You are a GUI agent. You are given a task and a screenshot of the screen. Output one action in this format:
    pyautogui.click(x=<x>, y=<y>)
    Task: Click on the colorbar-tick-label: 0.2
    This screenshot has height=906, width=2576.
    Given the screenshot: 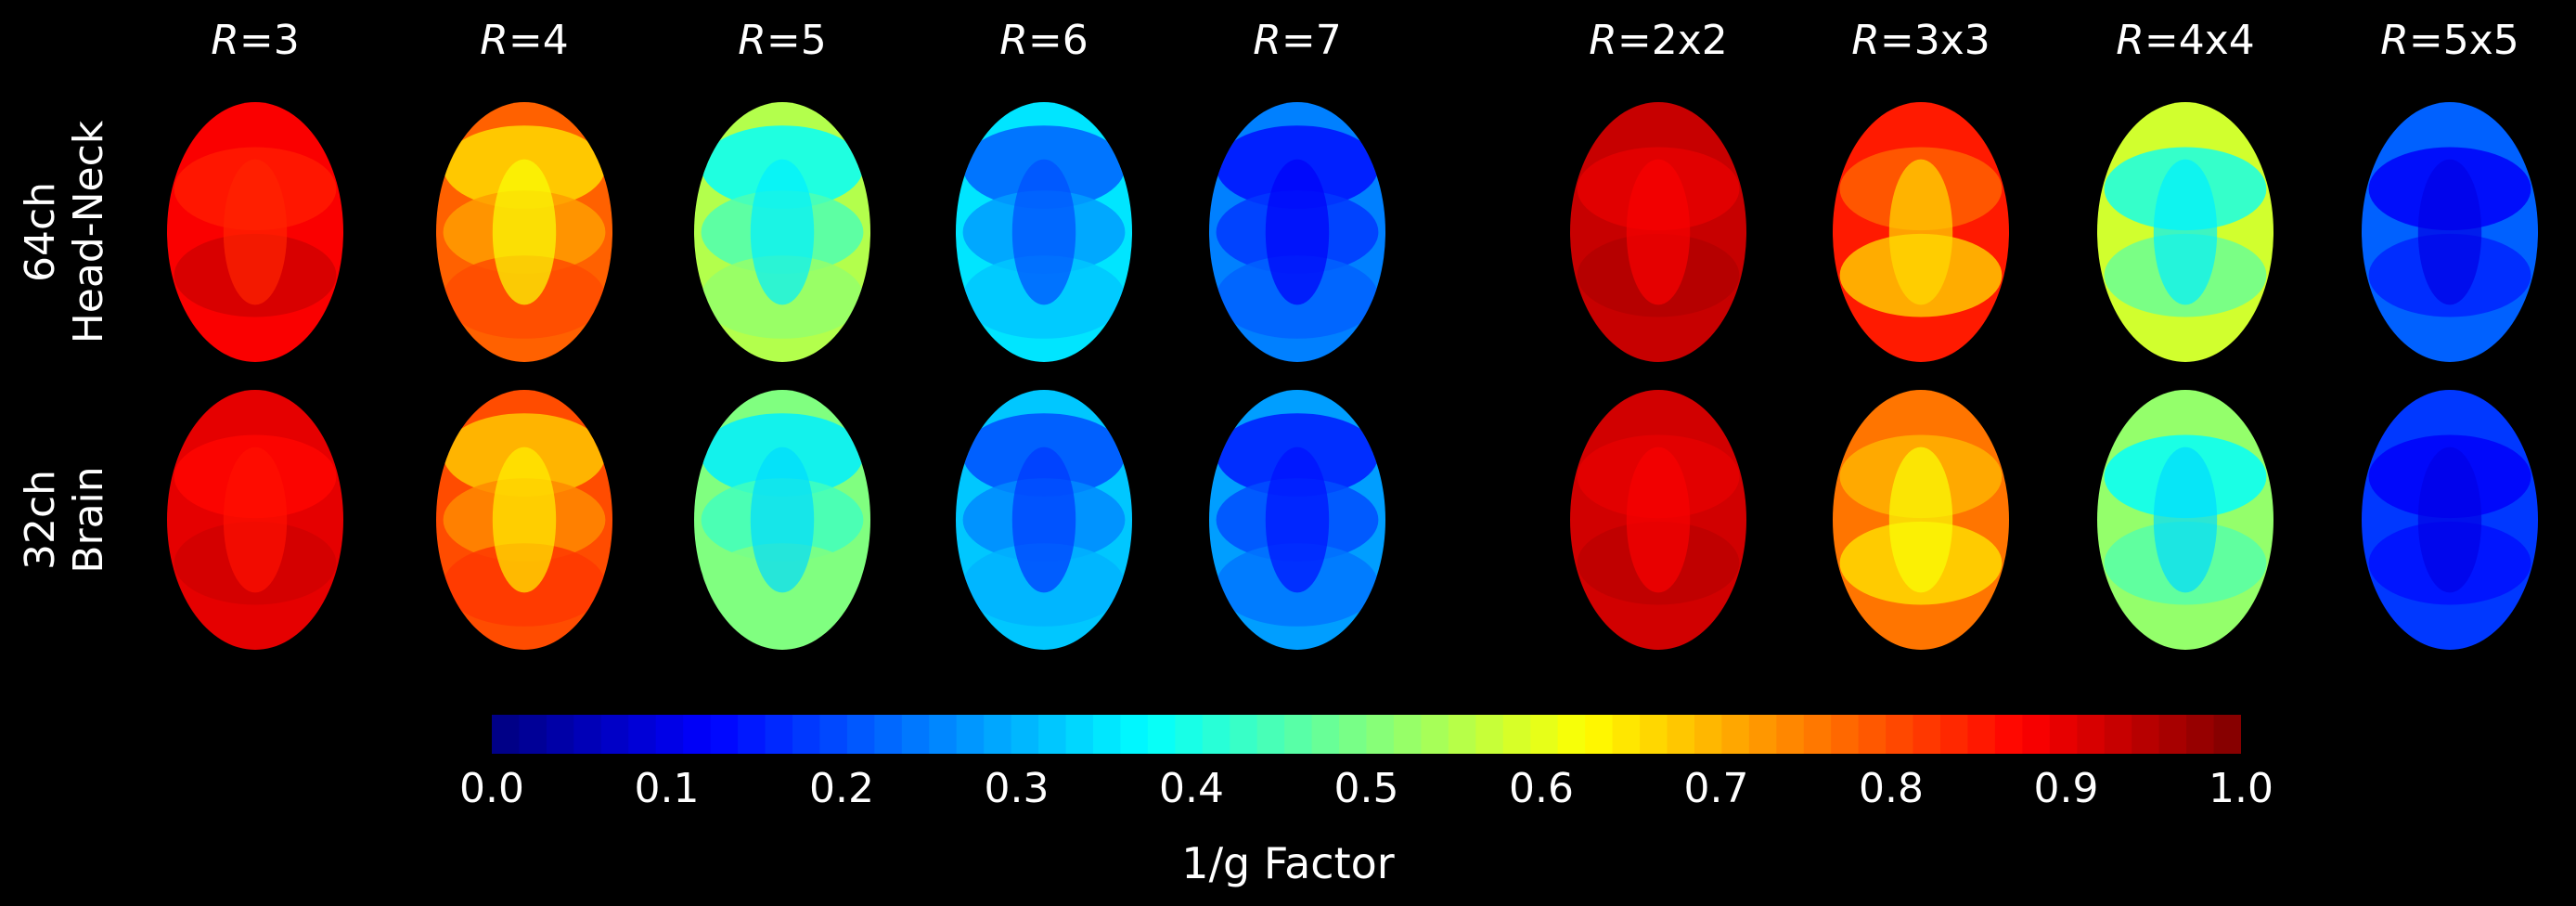 What is the action you would take?
    pyautogui.click(x=842, y=788)
    